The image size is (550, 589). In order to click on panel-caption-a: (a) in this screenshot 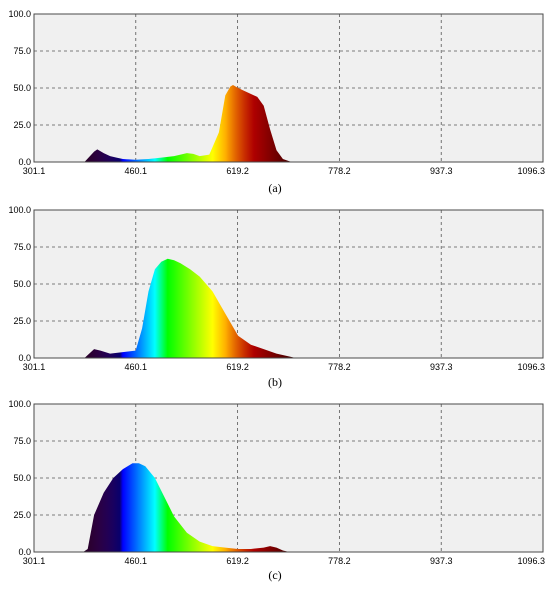, I will do `click(275, 188)`.